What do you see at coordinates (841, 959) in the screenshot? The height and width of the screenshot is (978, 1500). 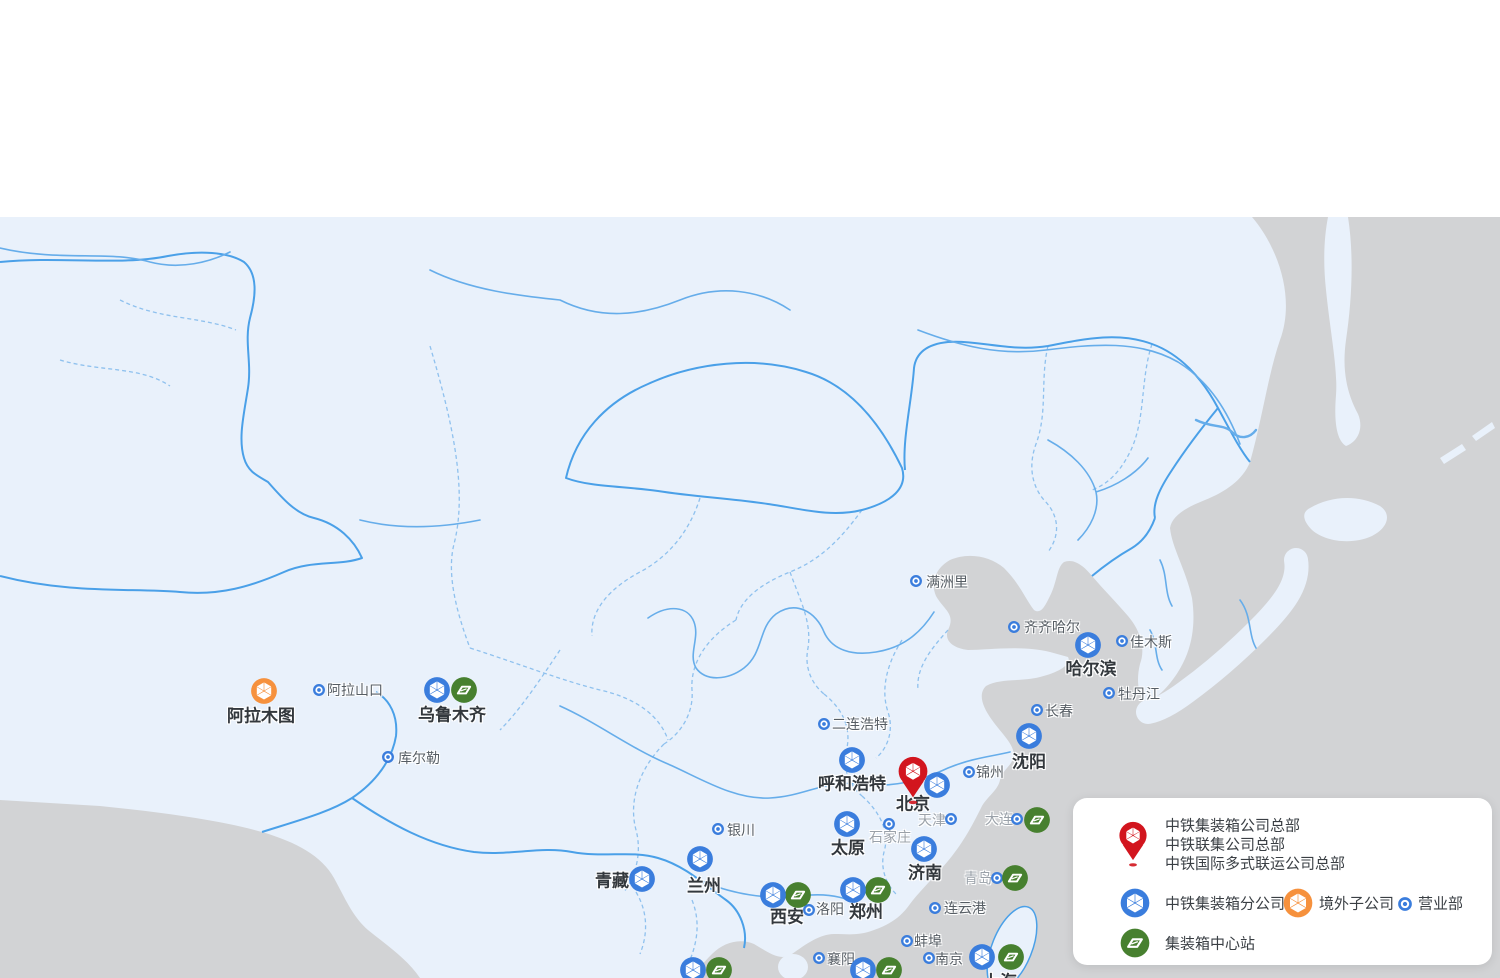 I see `city-label-xiangyang: 襄阳` at bounding box center [841, 959].